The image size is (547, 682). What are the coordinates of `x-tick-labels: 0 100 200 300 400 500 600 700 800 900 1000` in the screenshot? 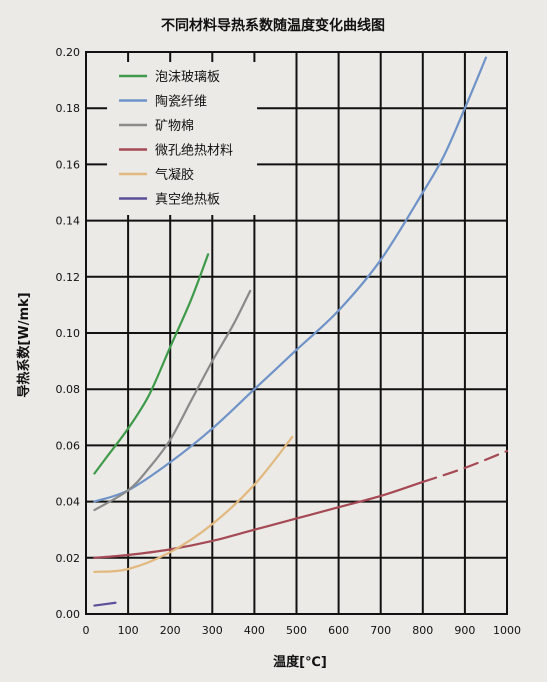 It's located at (302, 630).